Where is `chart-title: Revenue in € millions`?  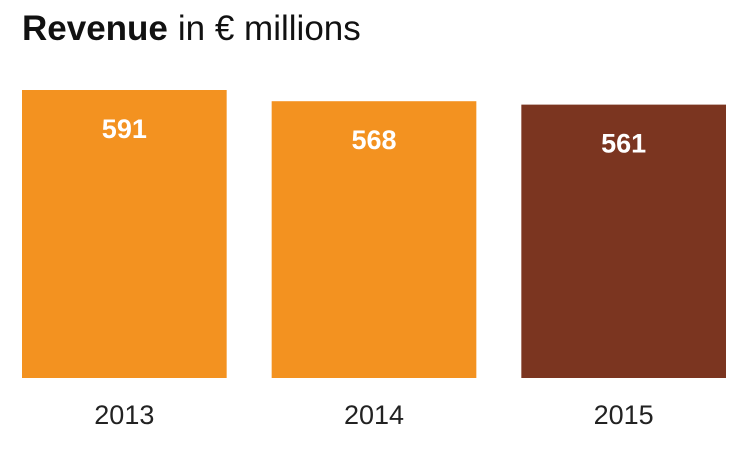
chart-title: Revenue in € millions is located at coordinates (191, 28).